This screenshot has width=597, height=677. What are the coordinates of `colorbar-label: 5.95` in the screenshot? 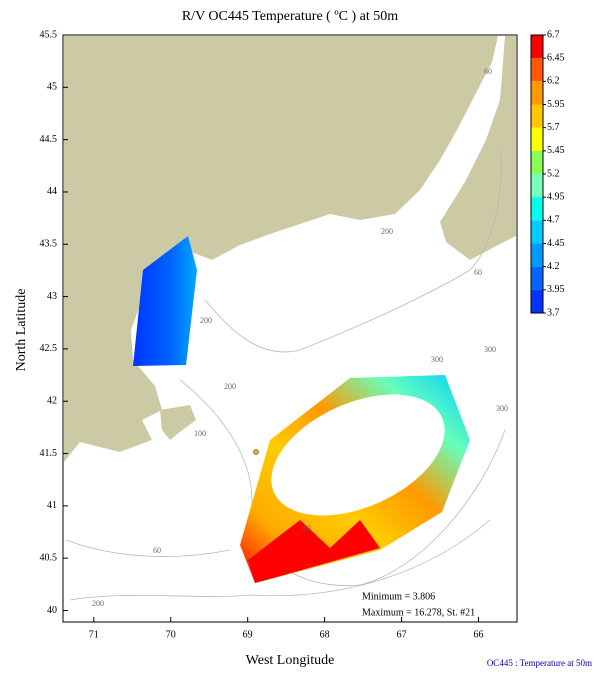 It's located at (556, 104).